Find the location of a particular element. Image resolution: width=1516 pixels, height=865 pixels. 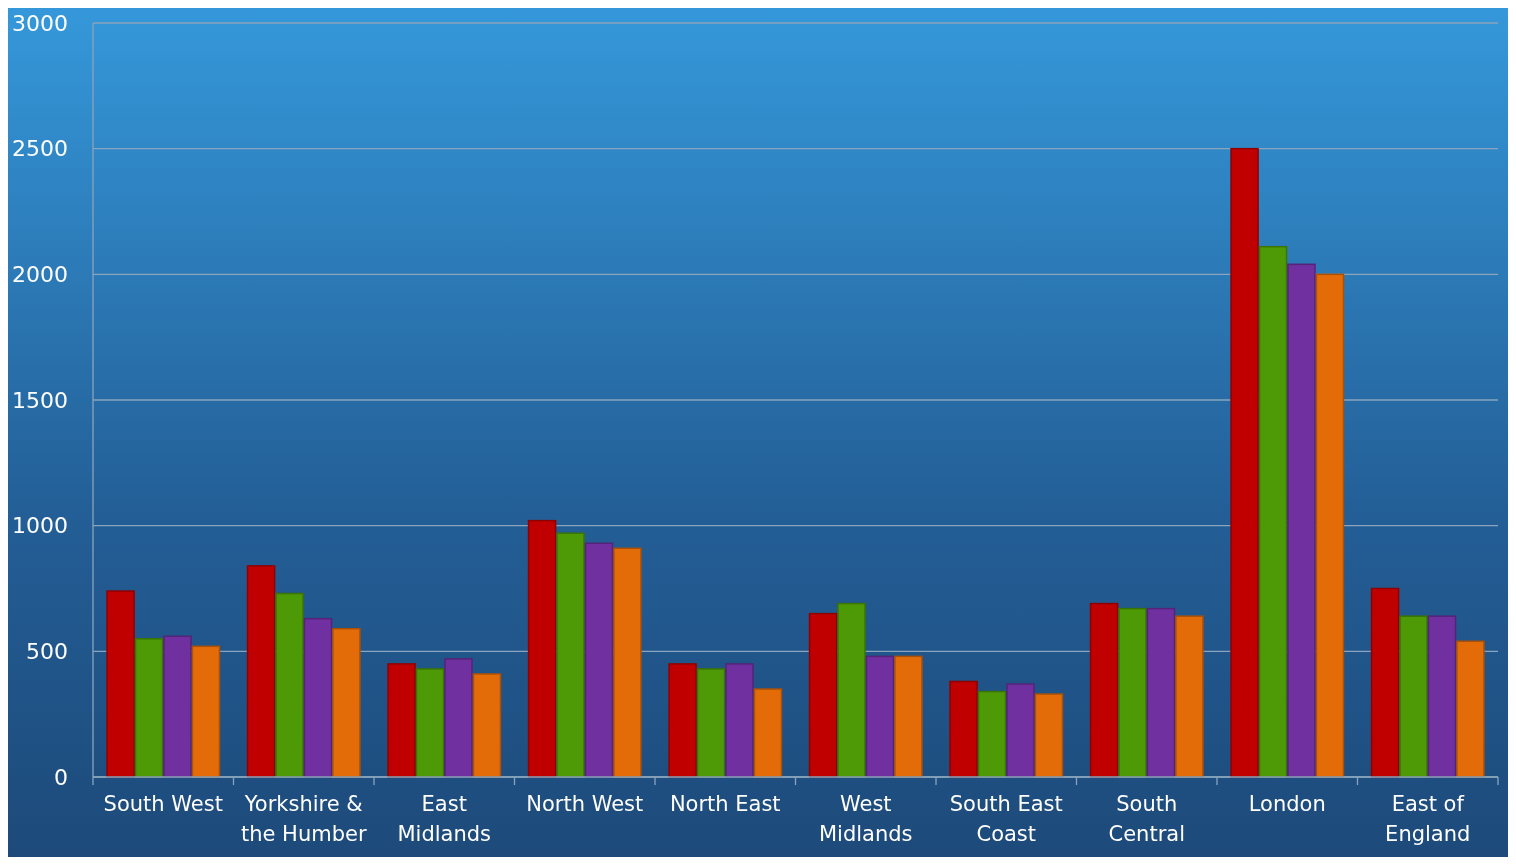

x-tick-label: West Midlands is located at coordinates (865, 819).